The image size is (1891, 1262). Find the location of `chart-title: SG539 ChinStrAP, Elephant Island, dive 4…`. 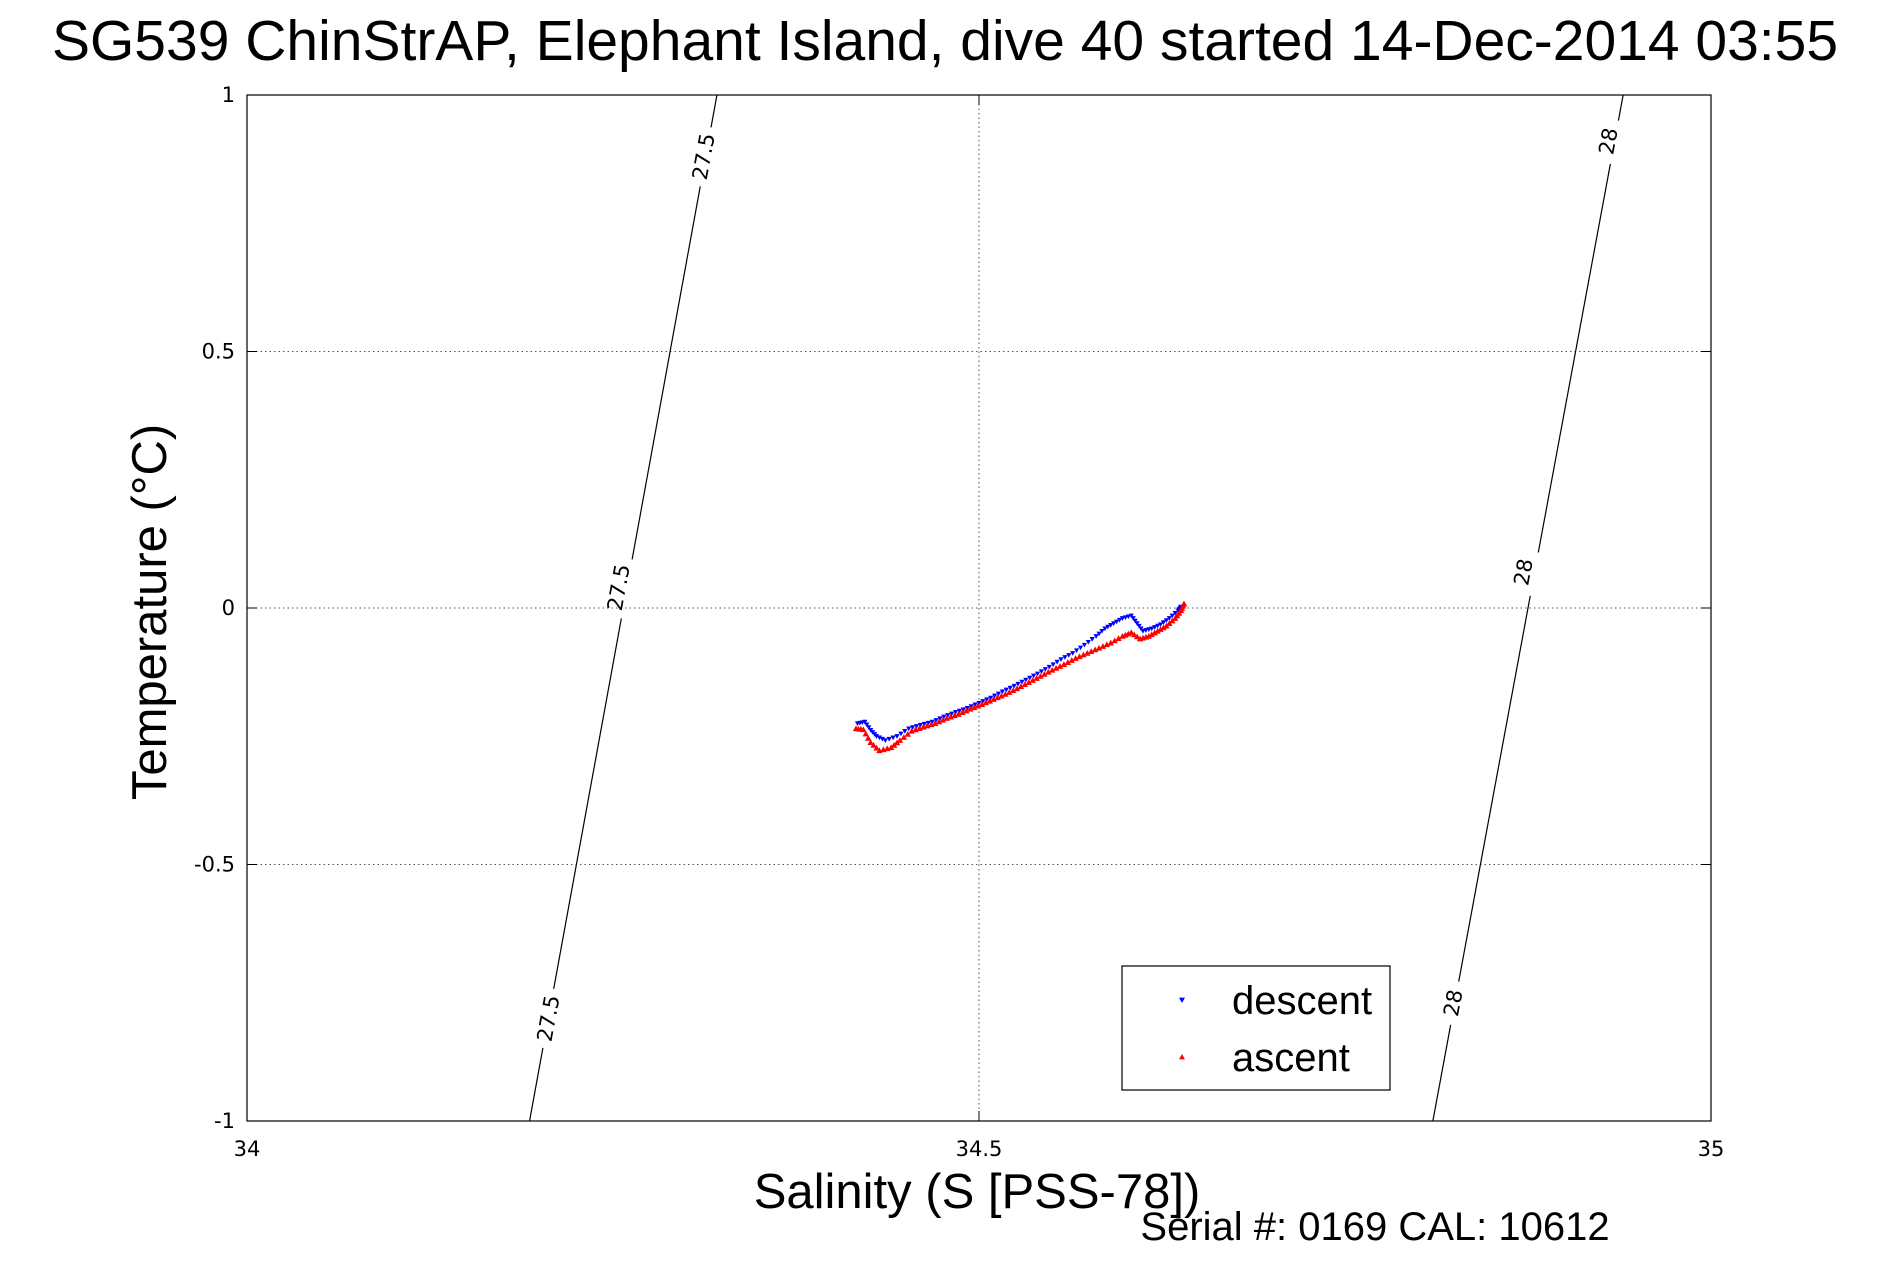

chart-title: SG539 ChinStrAP, Elephant Island, dive 4… is located at coordinates (945, 41).